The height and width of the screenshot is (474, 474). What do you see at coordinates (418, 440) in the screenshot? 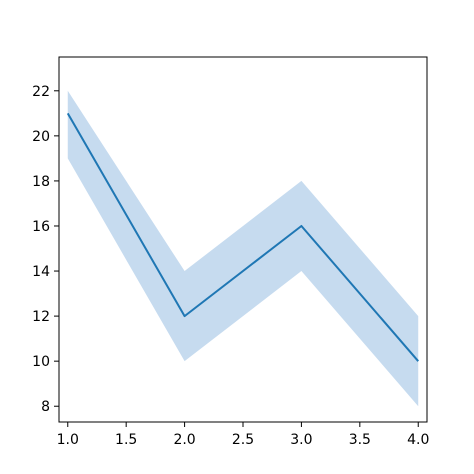
I see `x-tick-label: 4.0` at bounding box center [418, 440].